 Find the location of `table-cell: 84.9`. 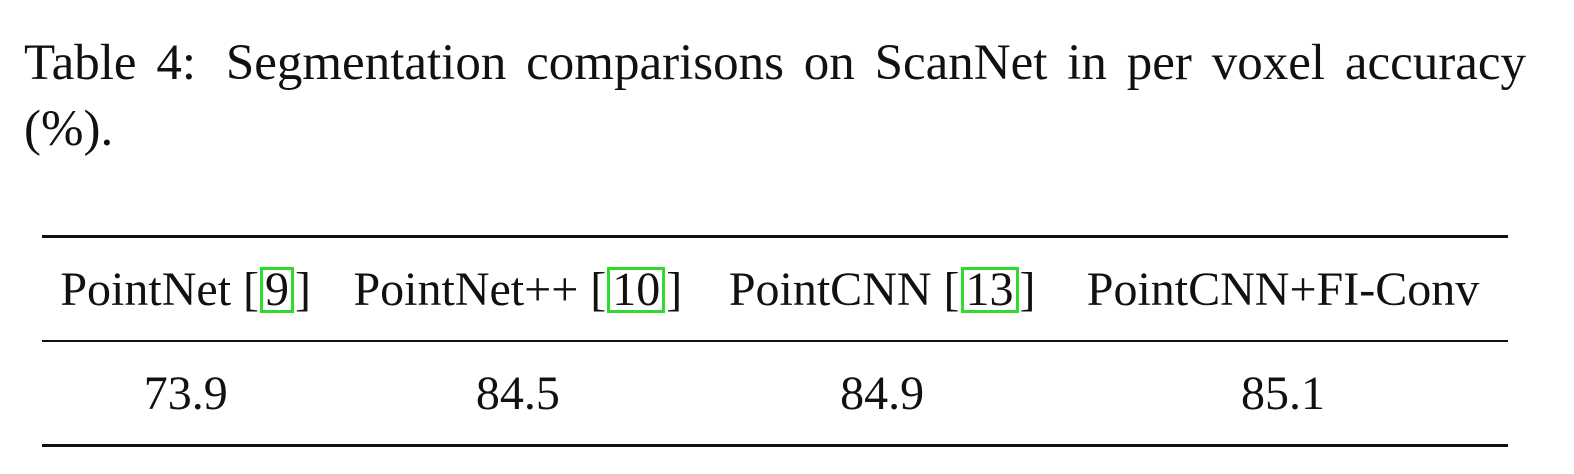

table-cell: 84.9 is located at coordinates (882, 393).